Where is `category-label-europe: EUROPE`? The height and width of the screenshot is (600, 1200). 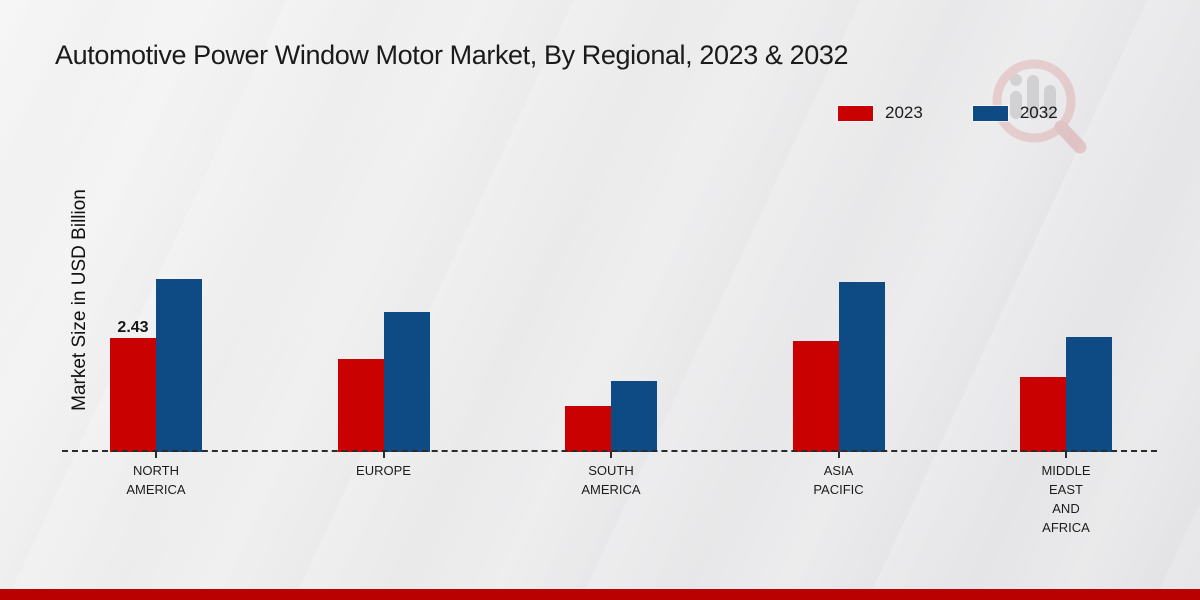
category-label-europe: EUROPE is located at coordinates (384, 470).